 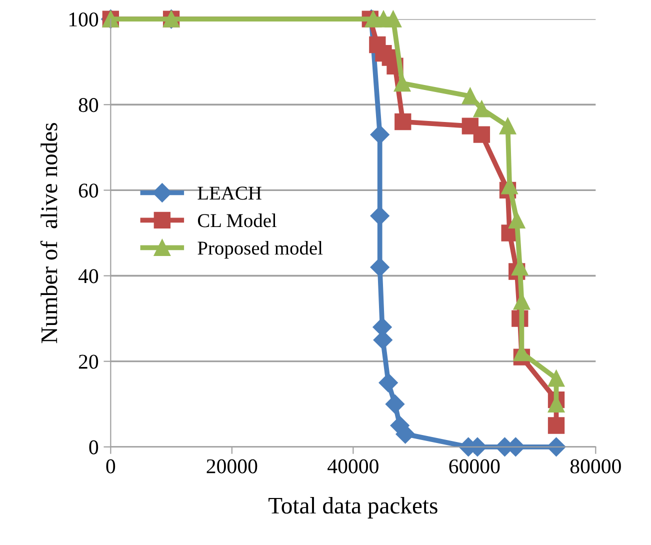 What do you see at coordinates (88, 361) in the screenshot?
I see `y-tick-label: 20` at bounding box center [88, 361].